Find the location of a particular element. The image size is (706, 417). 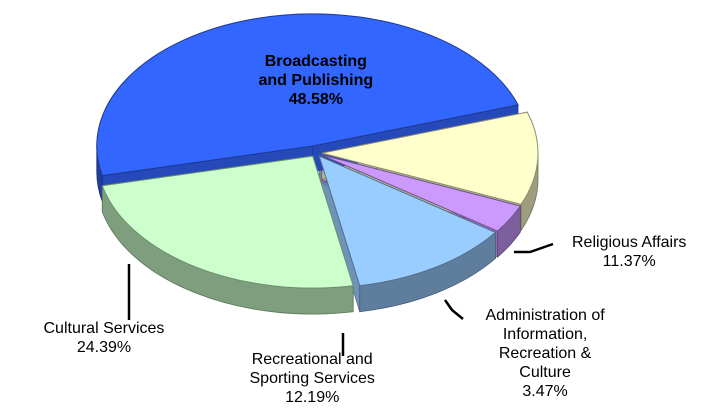

slice-administration-of-information-recreation-culture is located at coordinates (421, 193).